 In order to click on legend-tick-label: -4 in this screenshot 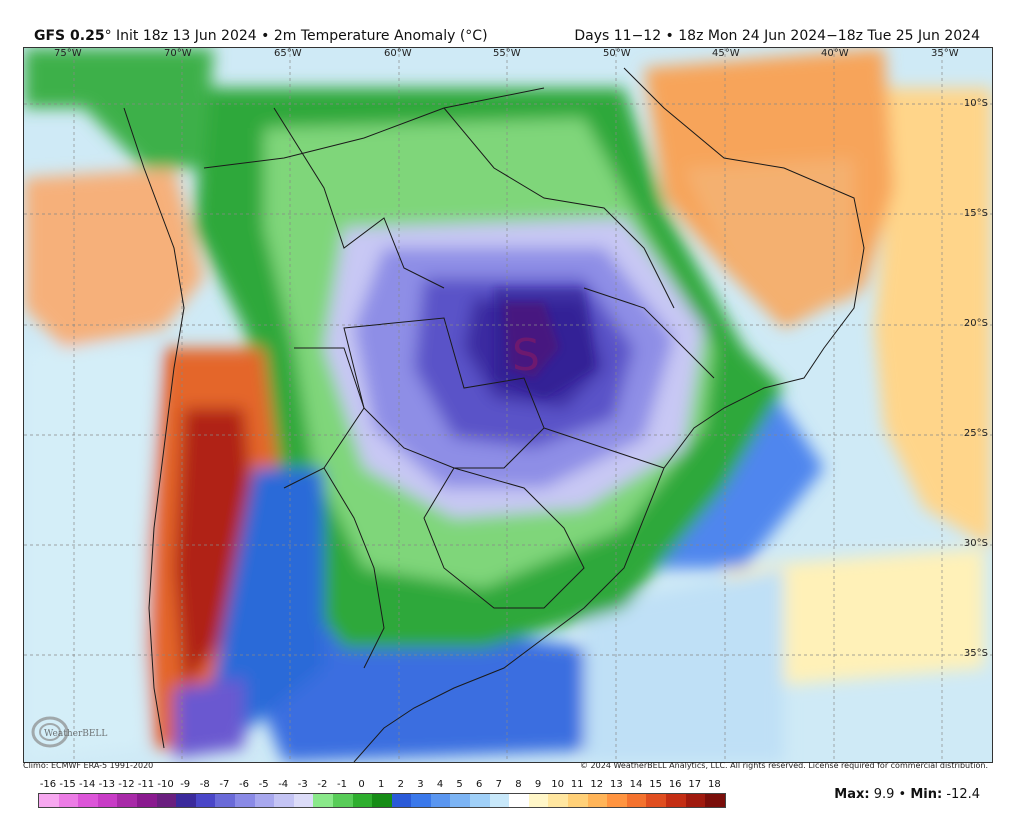, I will do `click(283, 784)`.